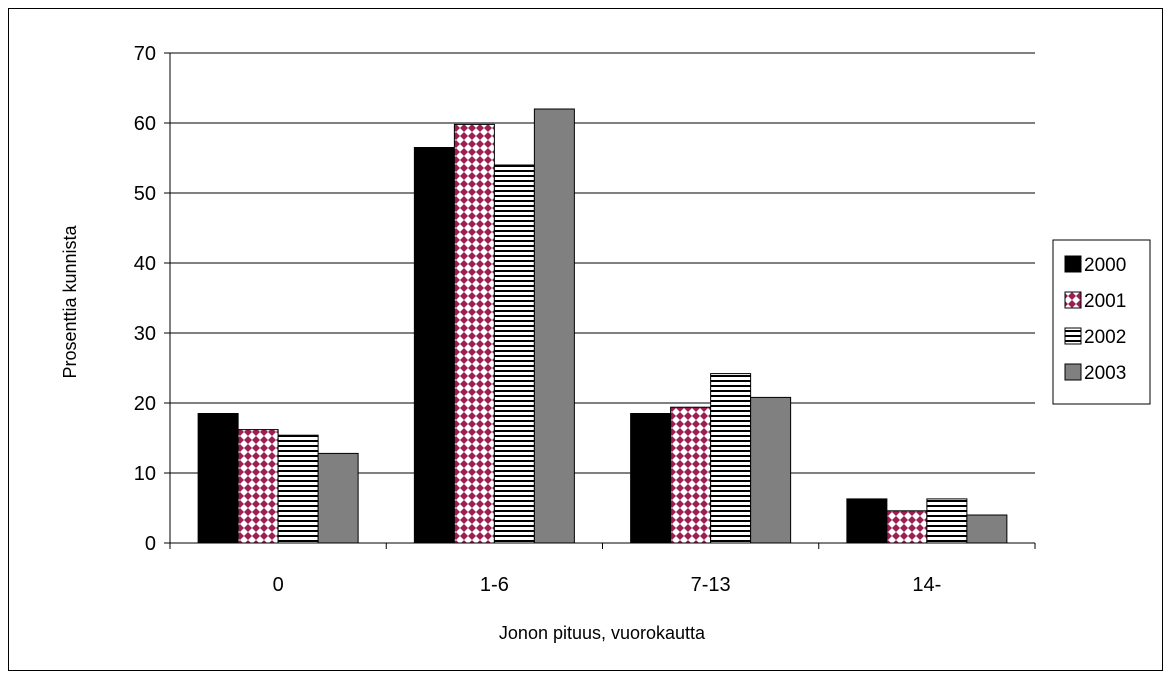 The image size is (1171, 679). What do you see at coordinates (1101, 322) in the screenshot?
I see `legend: 2000 2001 2002 2003` at bounding box center [1101, 322].